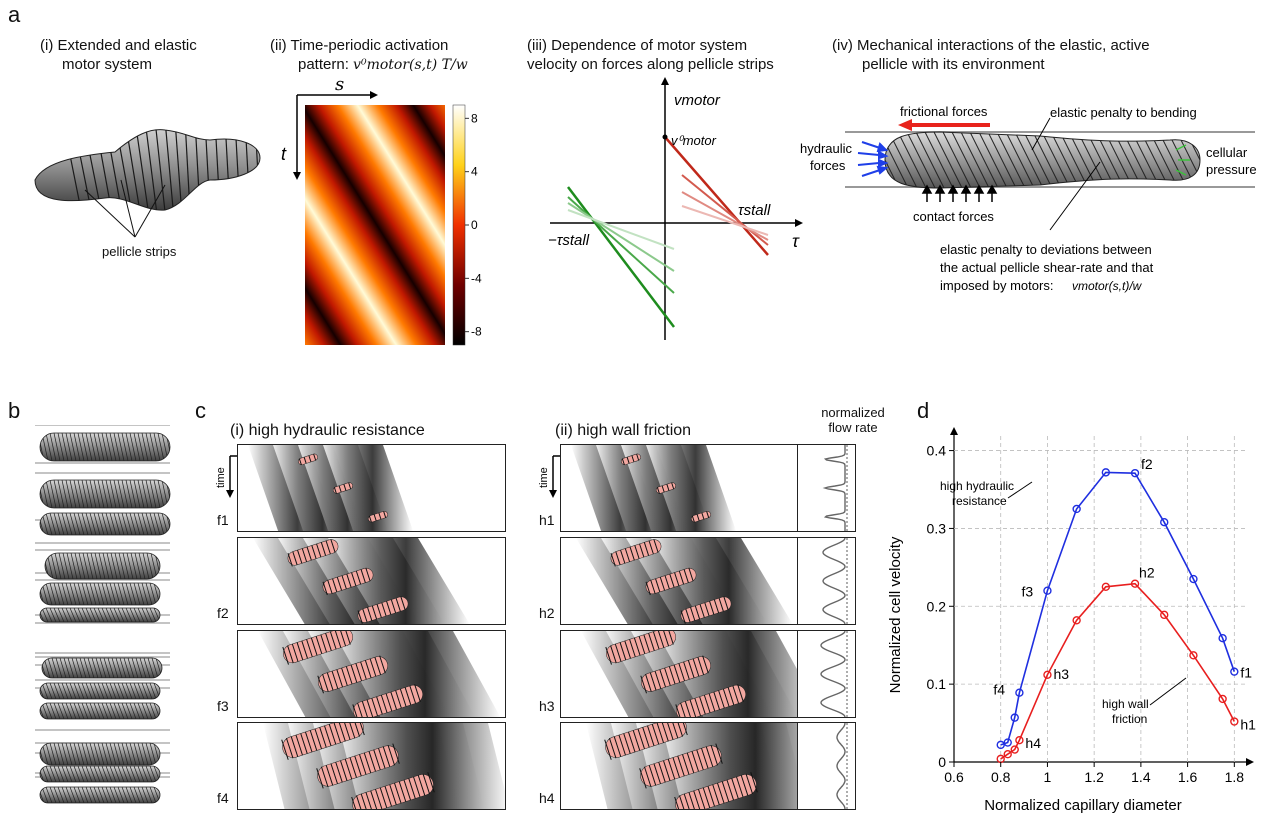 The height and width of the screenshot is (816, 1266). Describe the element at coordinates (547, 798) in the screenshot. I see `row-label-h4: h4` at that location.